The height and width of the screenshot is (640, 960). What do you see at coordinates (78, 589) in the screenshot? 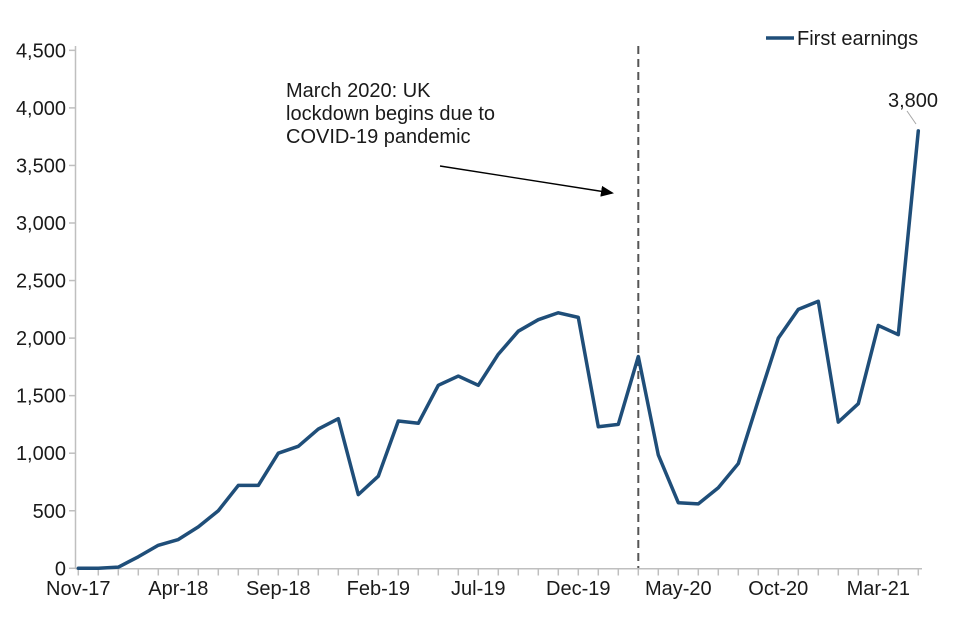
I see `x-tick-label: Nov-17` at bounding box center [78, 589].